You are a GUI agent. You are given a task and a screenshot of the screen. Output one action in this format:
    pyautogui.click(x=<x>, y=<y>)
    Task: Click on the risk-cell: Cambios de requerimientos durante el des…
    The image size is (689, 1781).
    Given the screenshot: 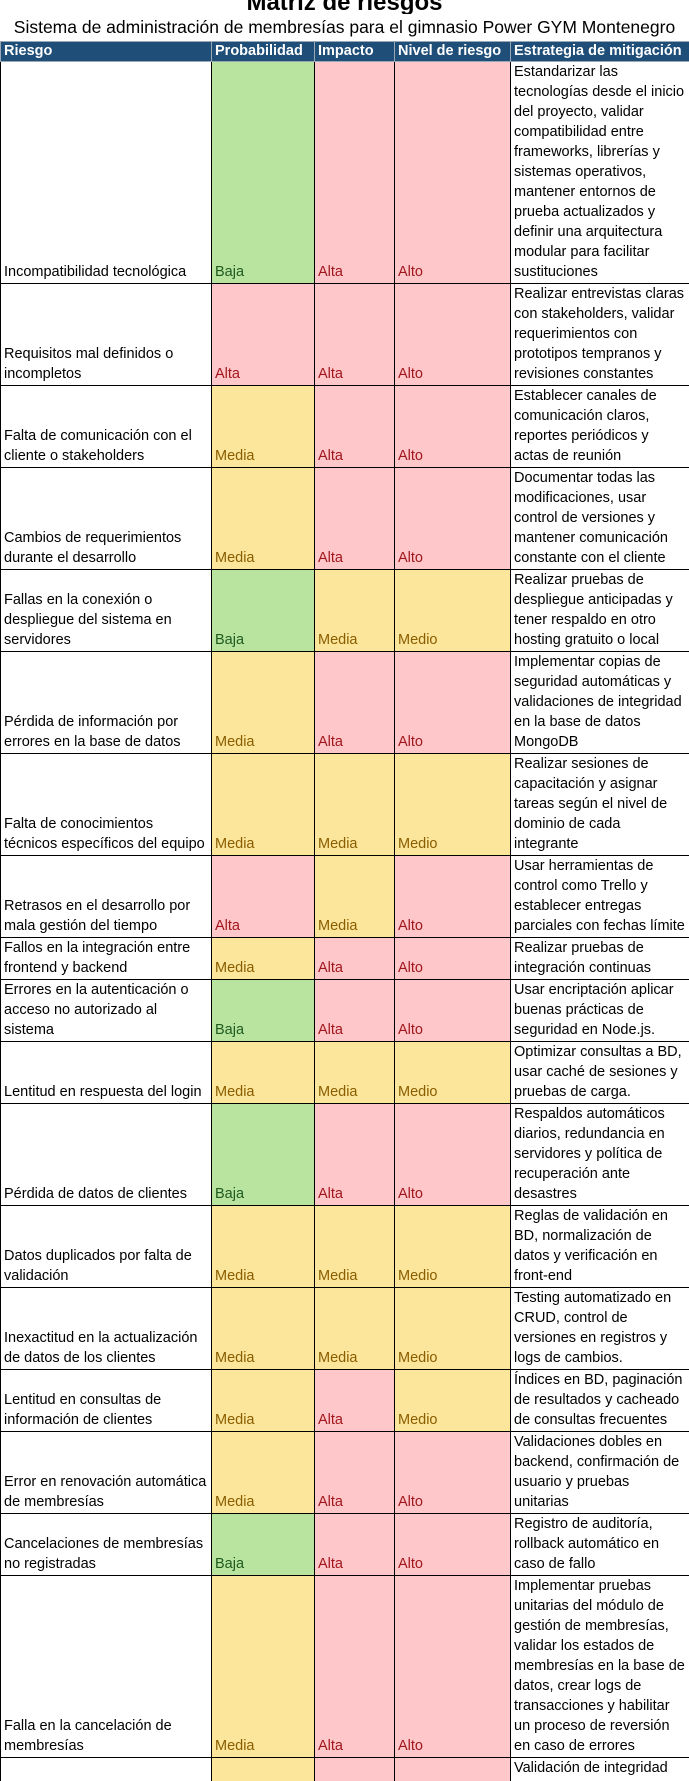 What is the action you would take?
    pyautogui.click(x=106, y=518)
    